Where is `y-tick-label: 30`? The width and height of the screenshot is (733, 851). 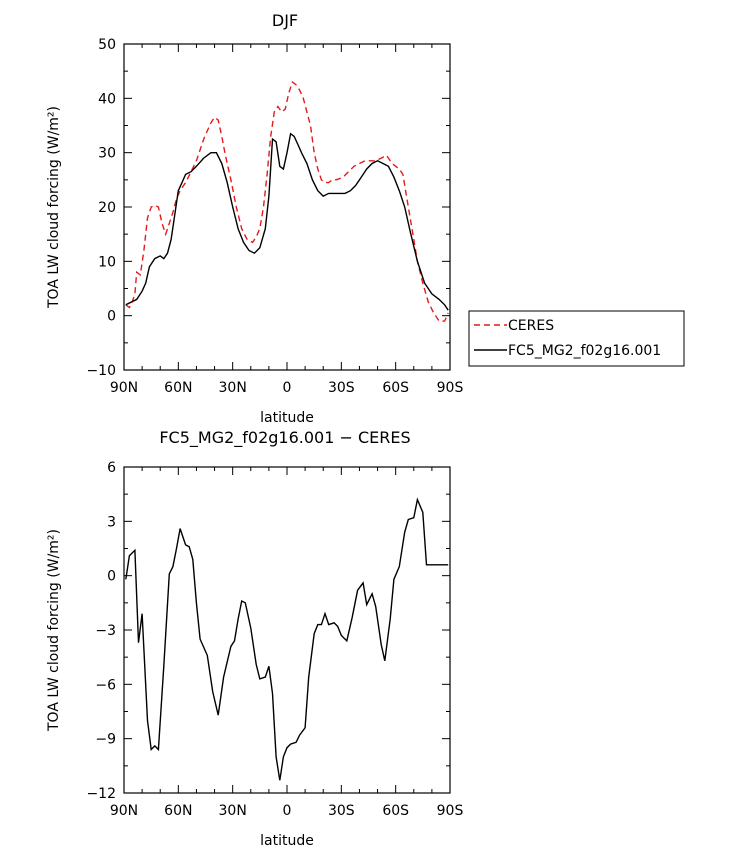
y-tick-label: 30 is located at coordinates (107, 154).